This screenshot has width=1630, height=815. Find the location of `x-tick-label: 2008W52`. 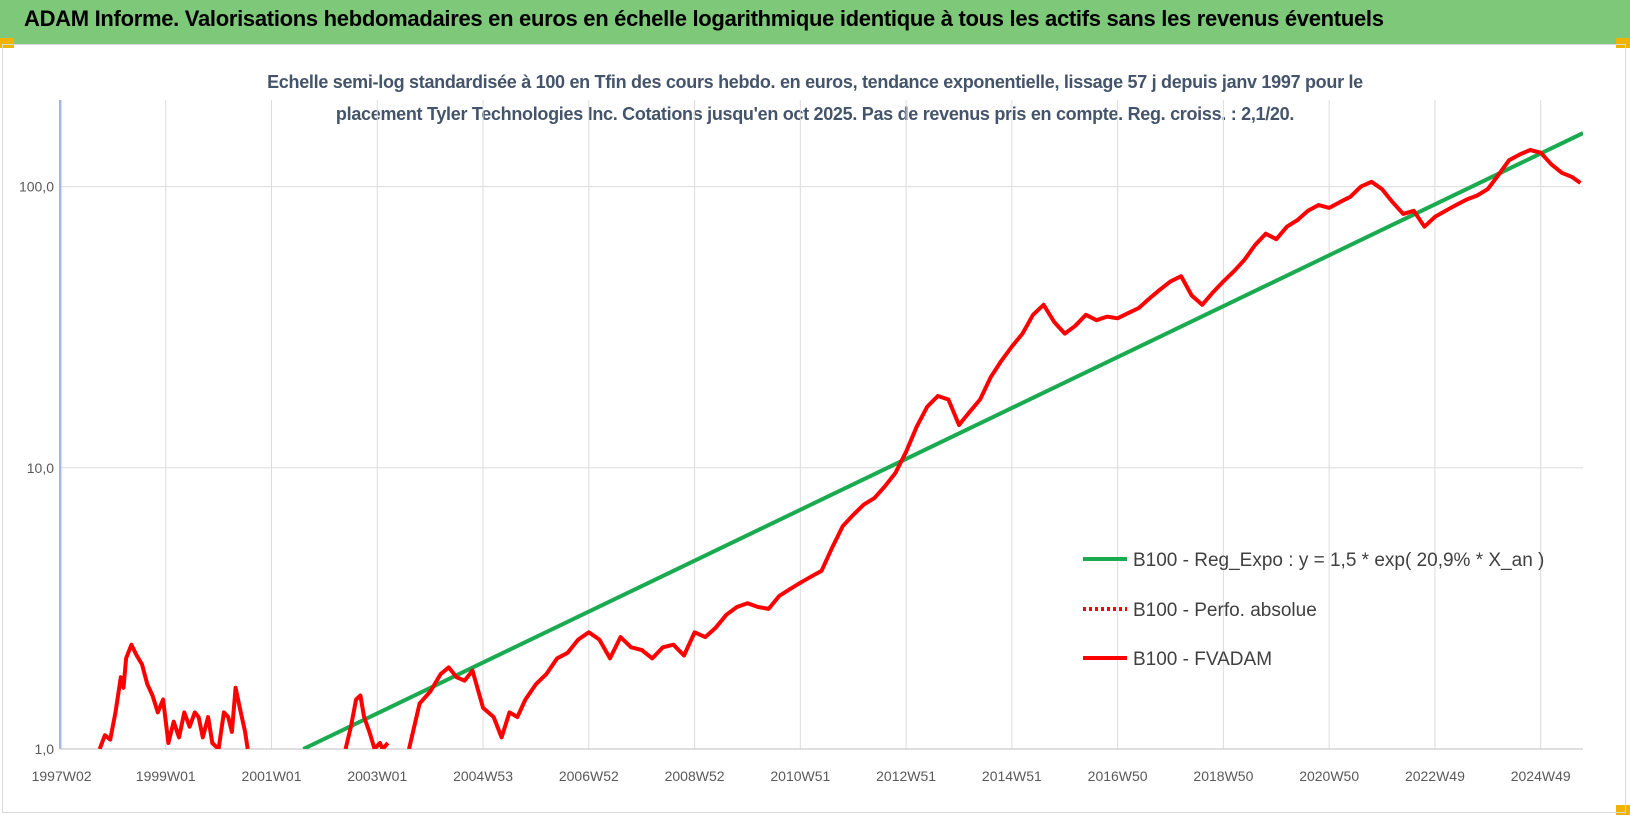

x-tick-label: 2008W52 is located at coordinates (695, 776).